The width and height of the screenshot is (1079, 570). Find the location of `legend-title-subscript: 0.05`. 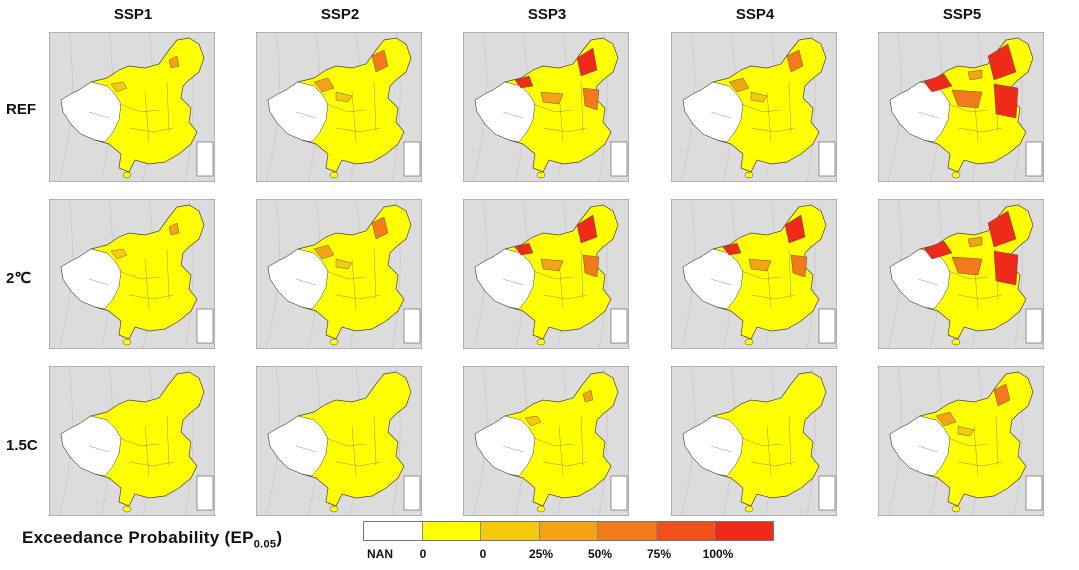

legend-title-subscript: 0.05 is located at coordinates (265, 544).